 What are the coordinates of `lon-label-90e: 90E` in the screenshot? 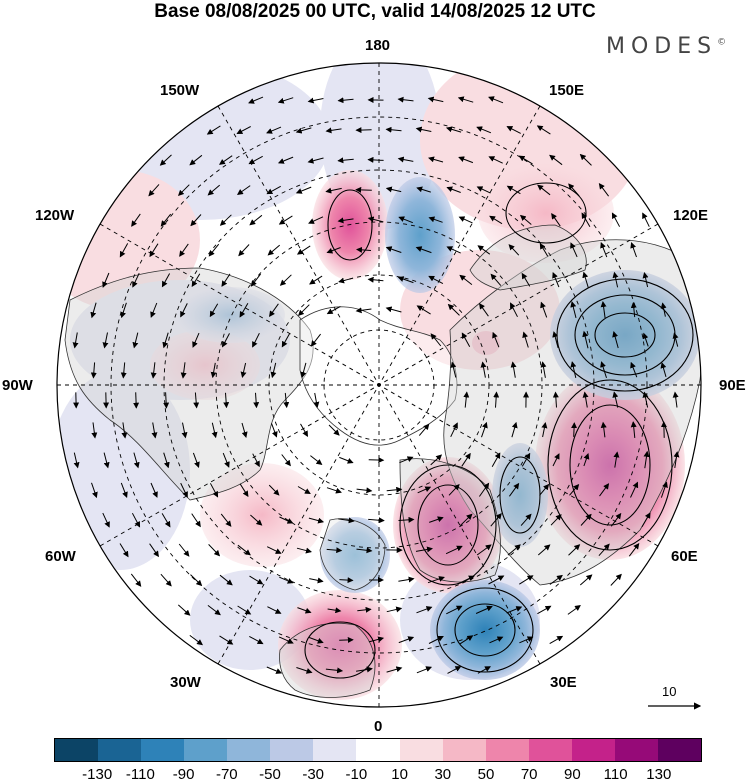 It's located at (732, 385).